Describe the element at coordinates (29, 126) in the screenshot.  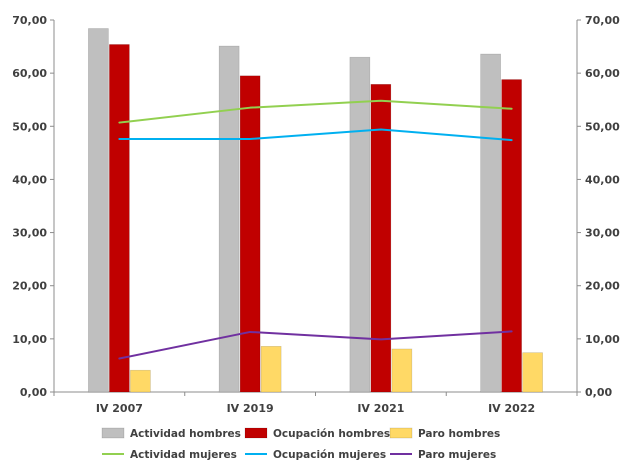
I see `y-tick-label-left: 50,00` at that location.